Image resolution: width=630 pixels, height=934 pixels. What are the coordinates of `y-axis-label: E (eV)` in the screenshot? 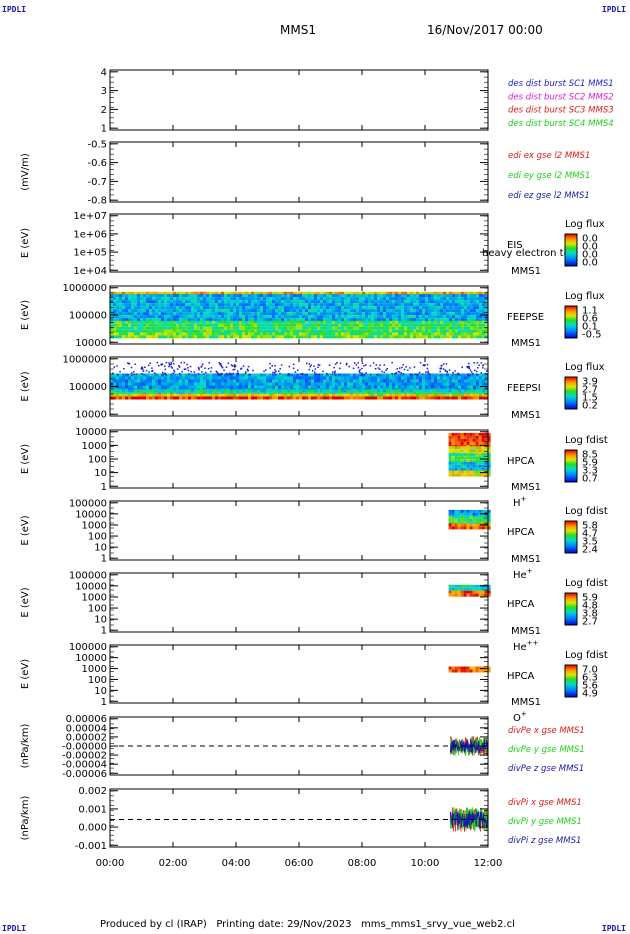 It's located at (25, 386).